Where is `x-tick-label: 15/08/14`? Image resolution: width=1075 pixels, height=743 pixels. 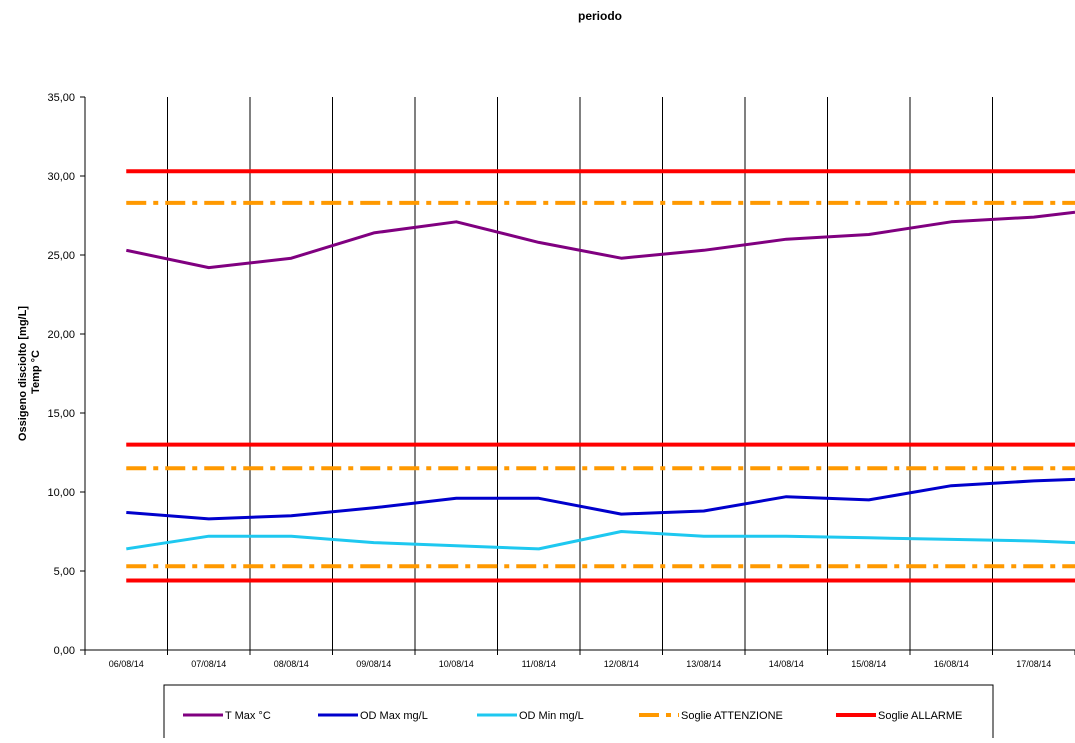 x-tick-label: 15/08/14 is located at coordinates (868, 664).